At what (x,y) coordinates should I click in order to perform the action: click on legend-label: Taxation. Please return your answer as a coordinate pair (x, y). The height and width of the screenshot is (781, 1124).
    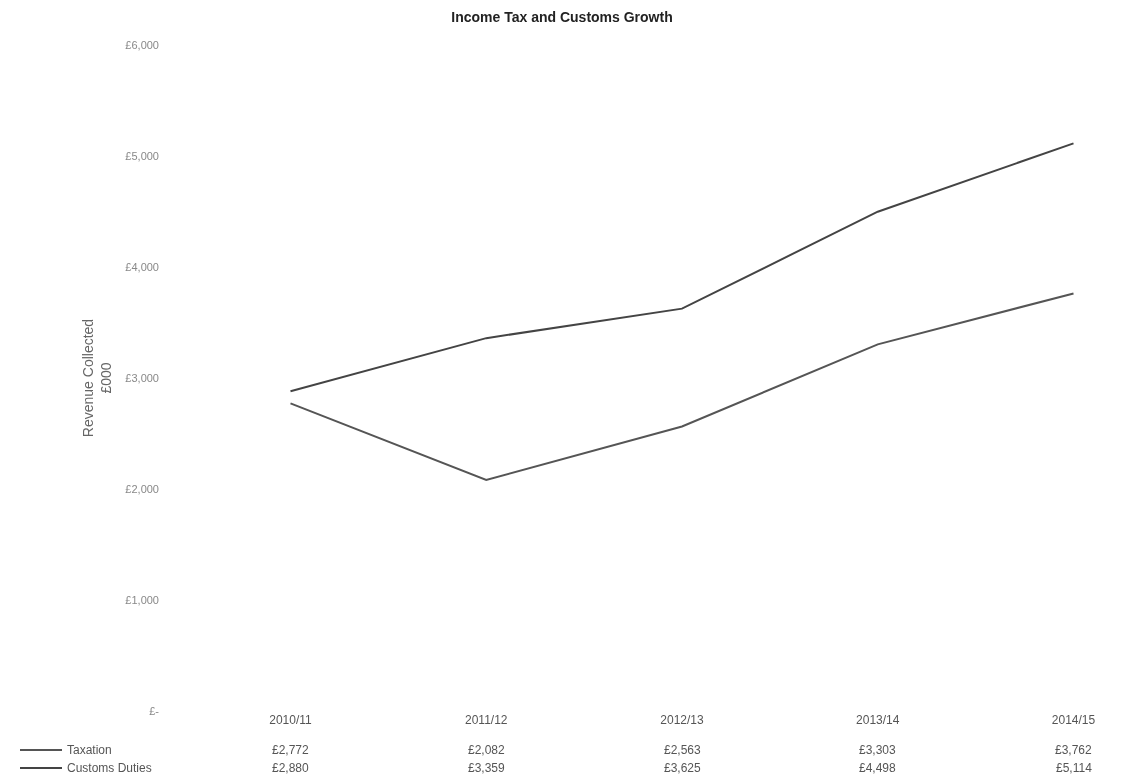
    Looking at the image, I should click on (89, 750).